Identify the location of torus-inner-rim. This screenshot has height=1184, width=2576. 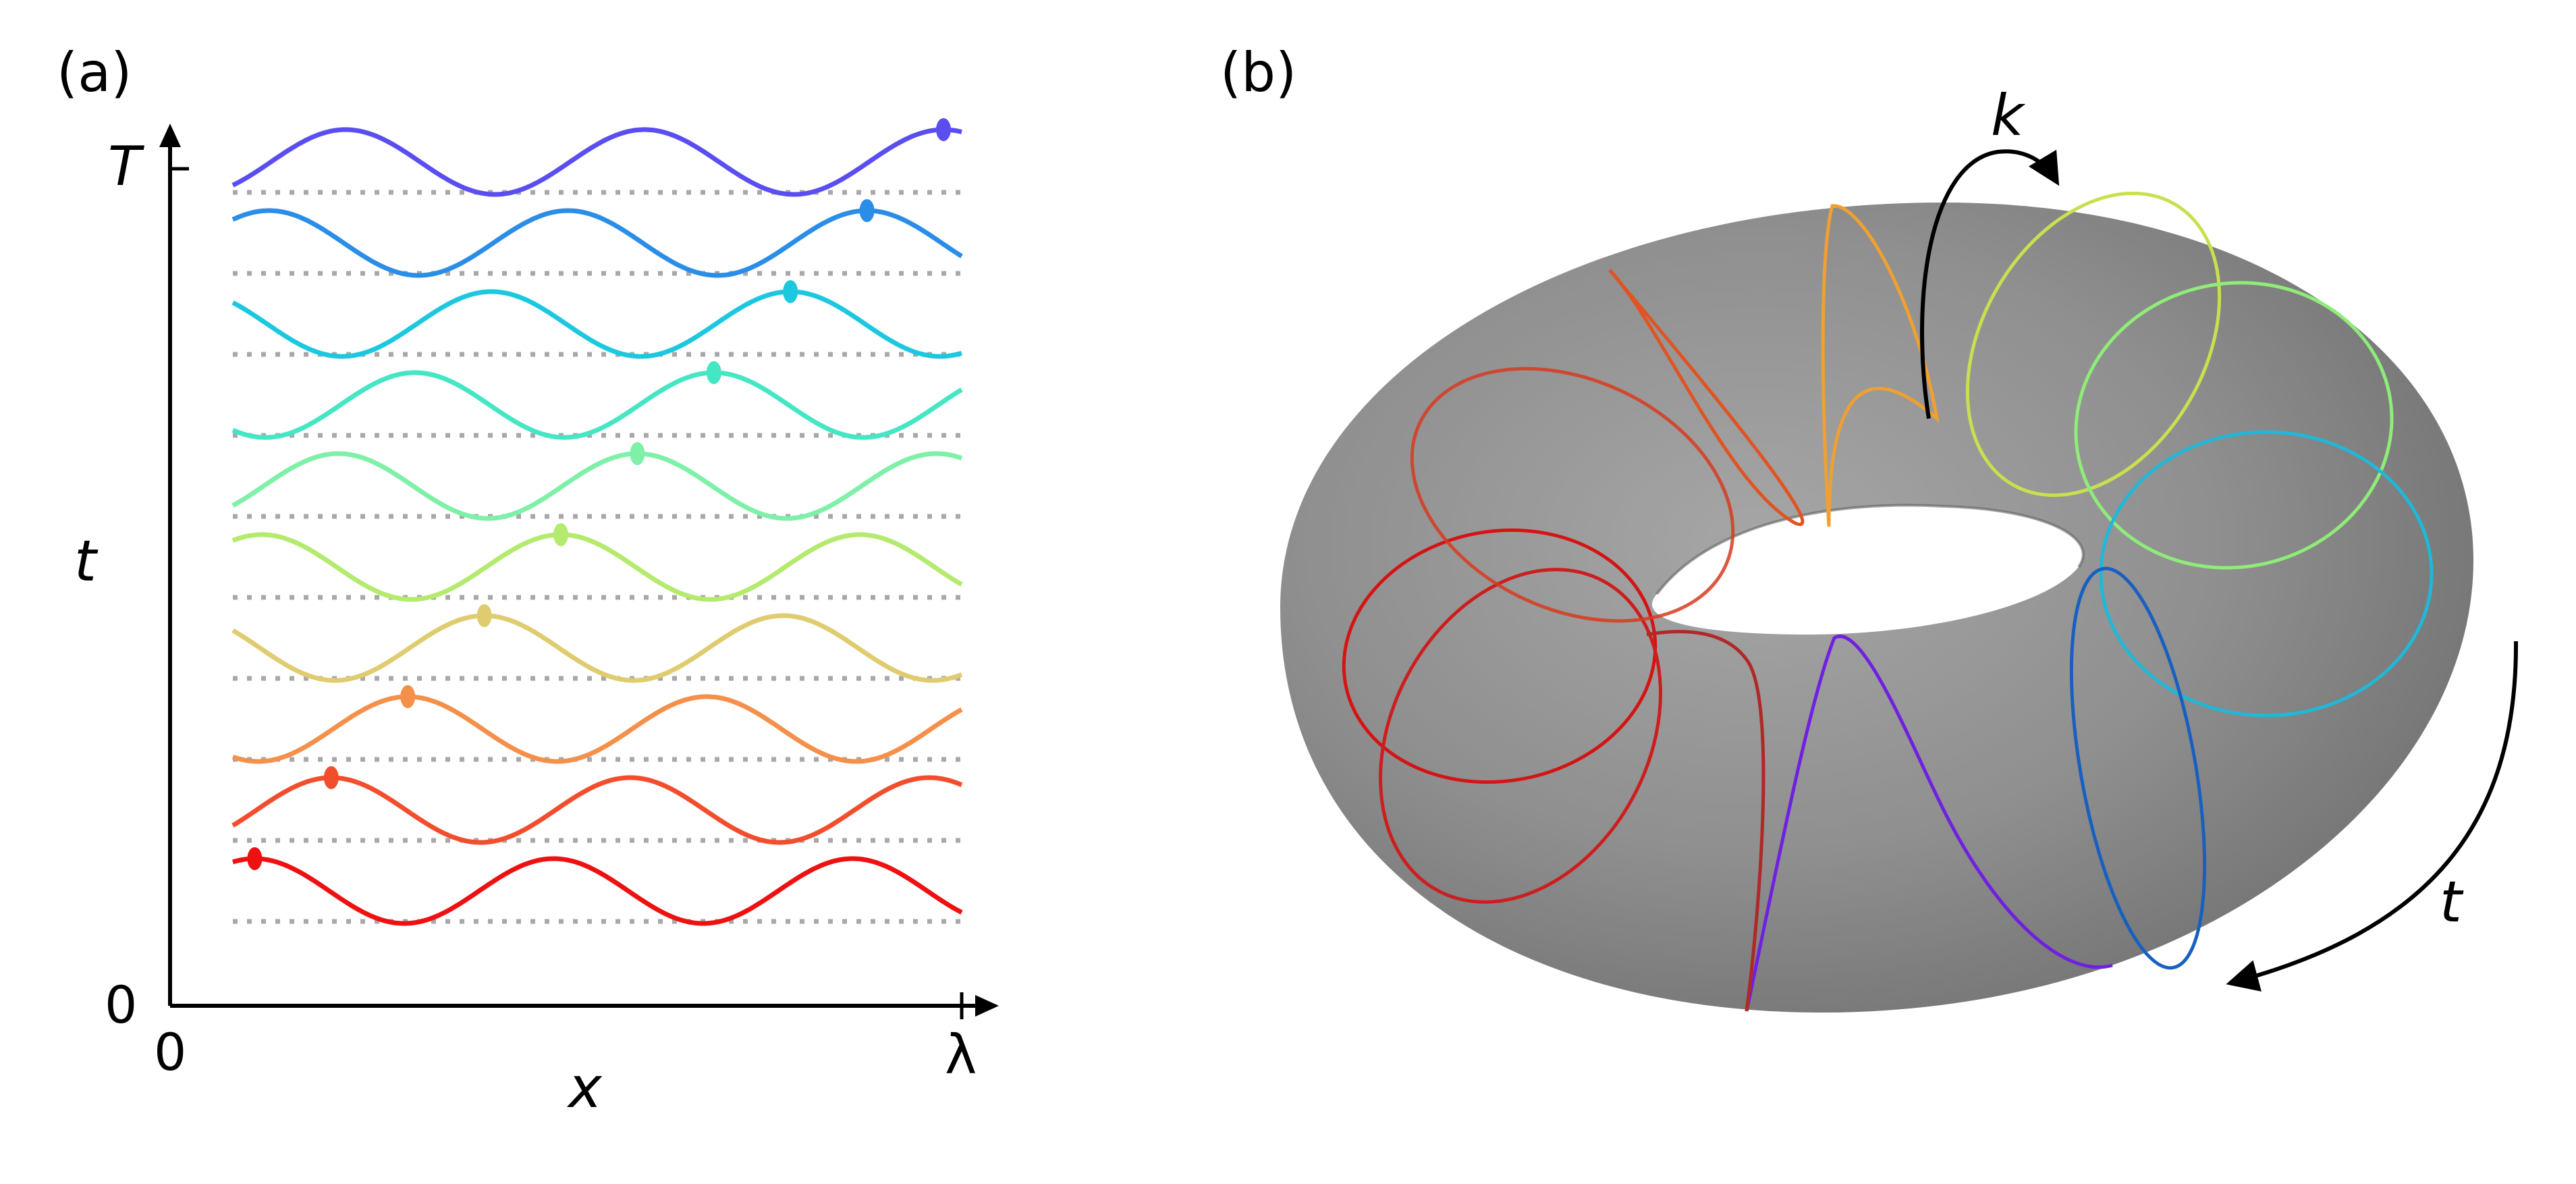
(1870, 549).